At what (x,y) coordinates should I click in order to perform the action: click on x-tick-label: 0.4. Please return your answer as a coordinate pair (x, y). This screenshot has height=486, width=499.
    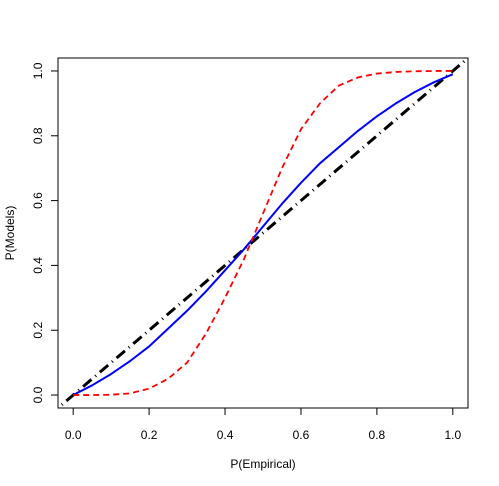
    Looking at the image, I should click on (225, 435).